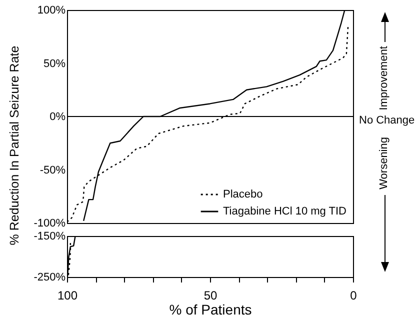 Image resolution: width=419 pixels, height=327 pixels. What do you see at coordinates (58, 117) in the screenshot?
I see `y-tick-label: 0%` at bounding box center [58, 117].